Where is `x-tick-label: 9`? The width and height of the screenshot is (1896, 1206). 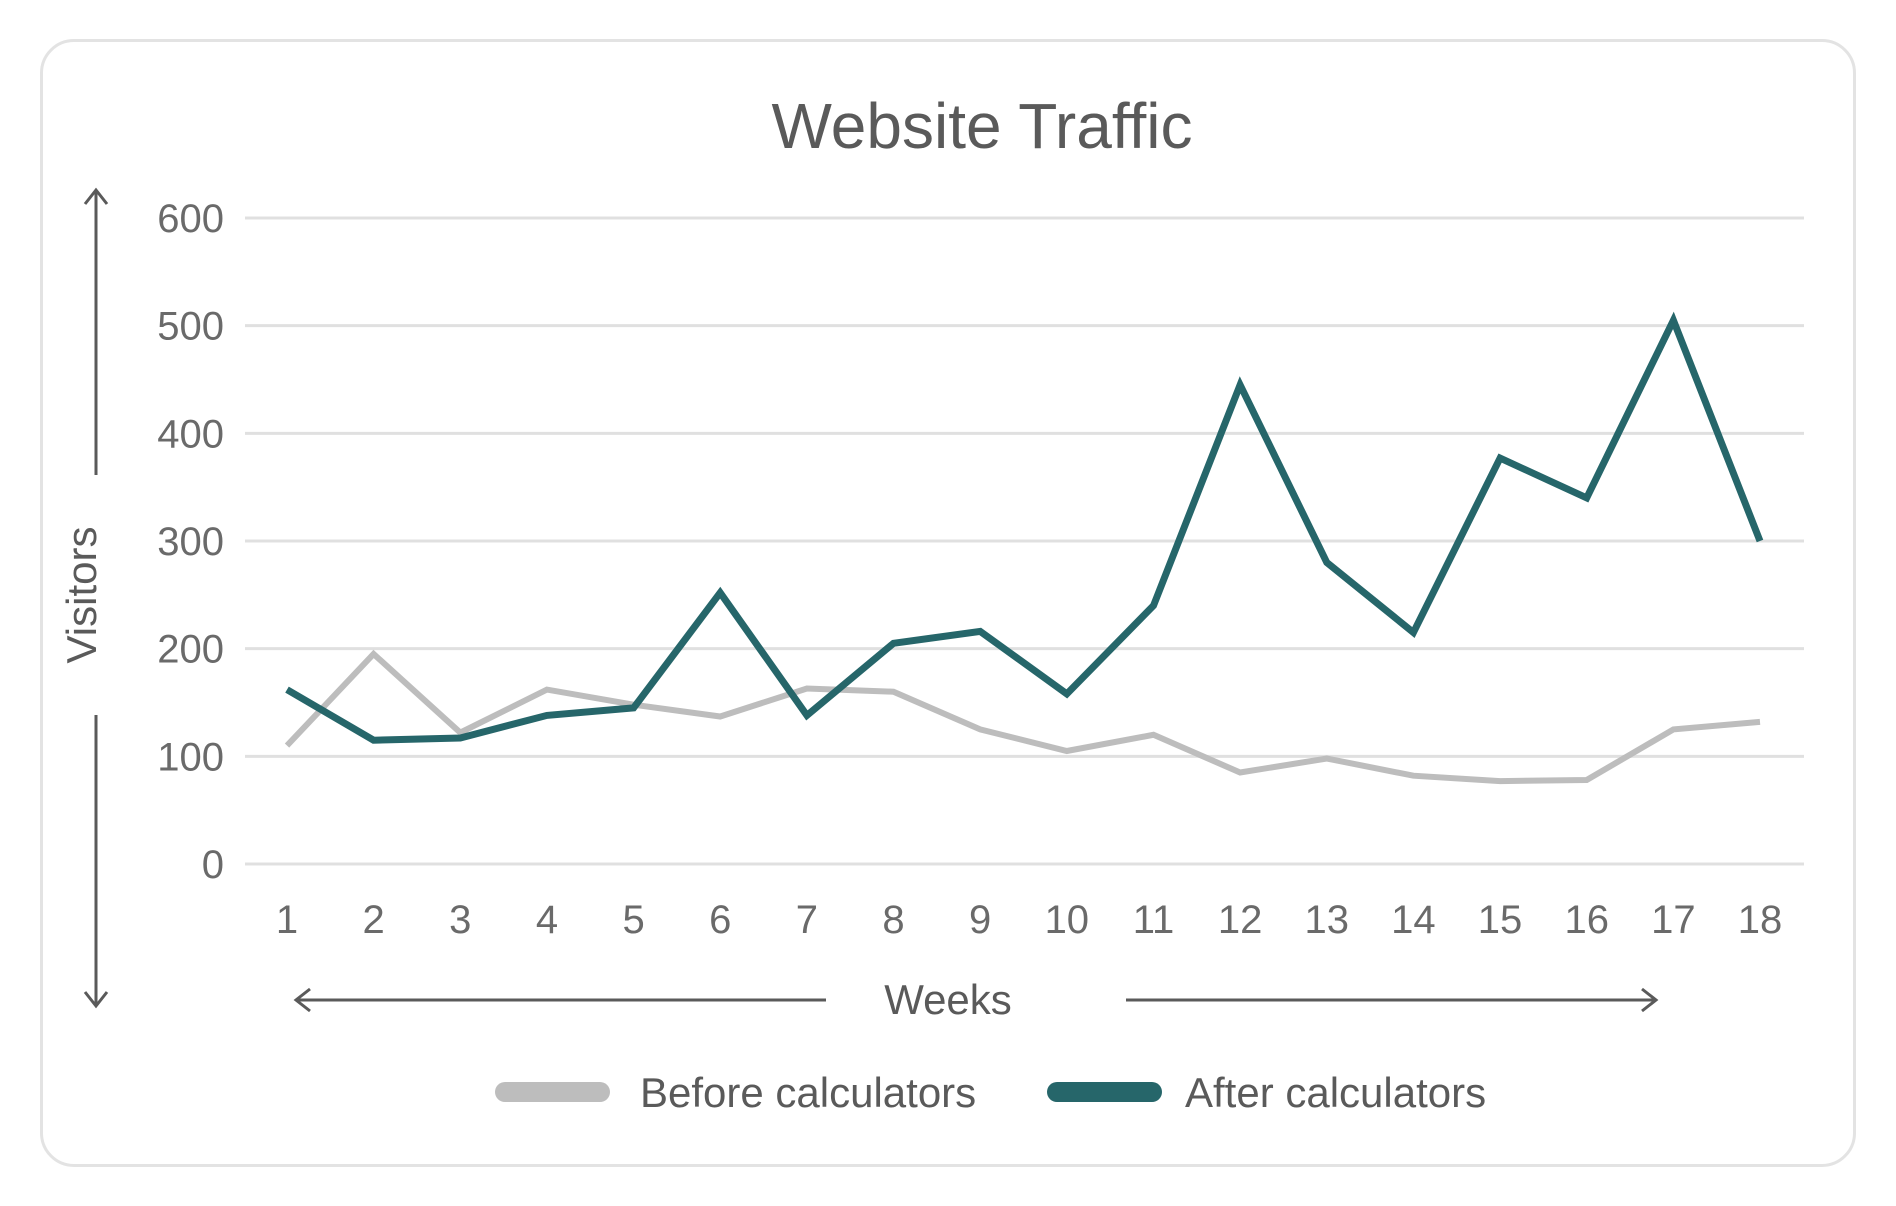 x-tick-label: 9 is located at coordinates (980, 920).